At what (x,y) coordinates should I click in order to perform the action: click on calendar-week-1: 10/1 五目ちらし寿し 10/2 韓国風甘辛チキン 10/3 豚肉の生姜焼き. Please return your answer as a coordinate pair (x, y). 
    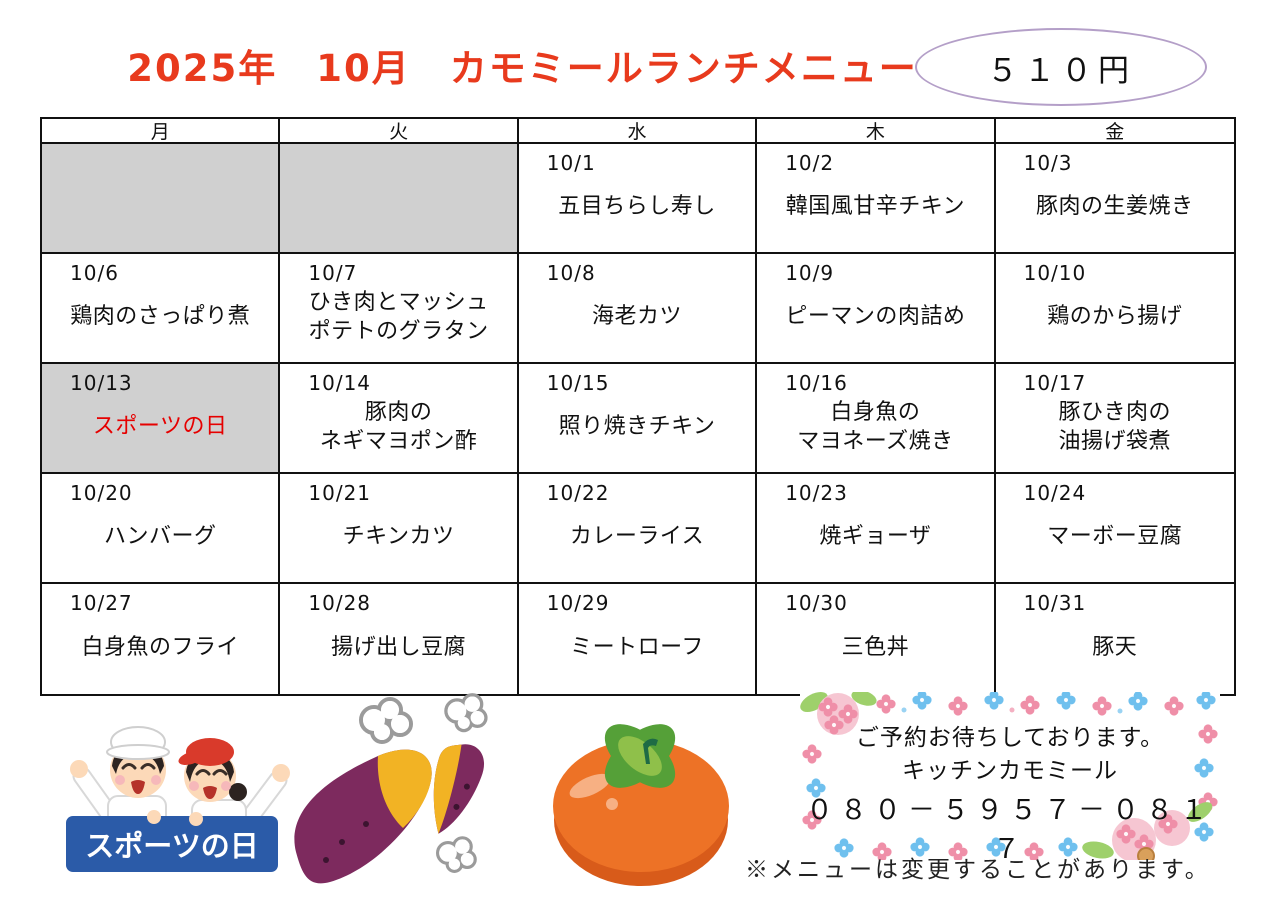
    Looking at the image, I should click on (638, 199).